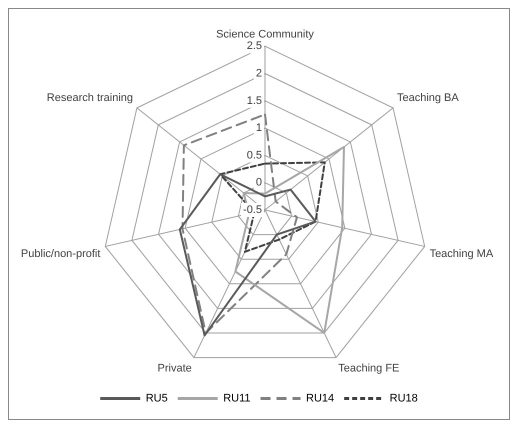 The height and width of the screenshot is (429, 520). I want to click on spoke-label: Research training, so click(90, 98).